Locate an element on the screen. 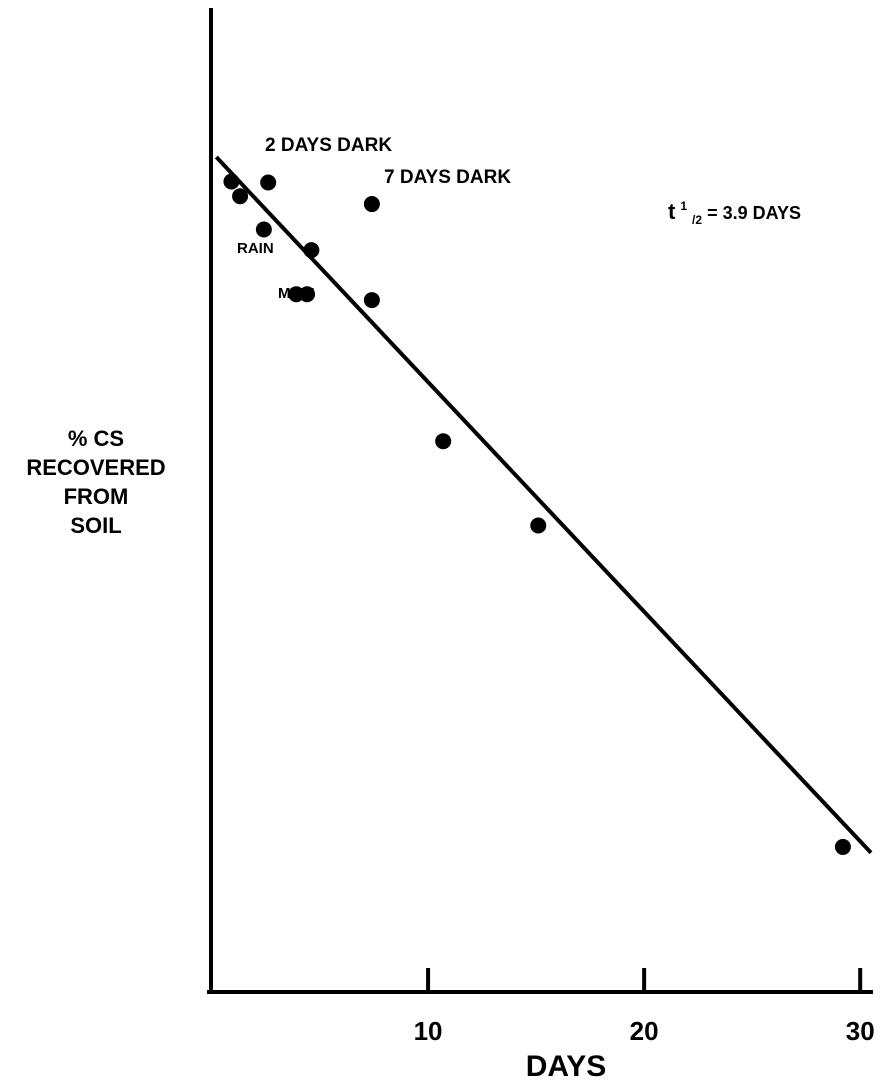  y-axis-label-line-4: SOIL is located at coordinates (95, 525).